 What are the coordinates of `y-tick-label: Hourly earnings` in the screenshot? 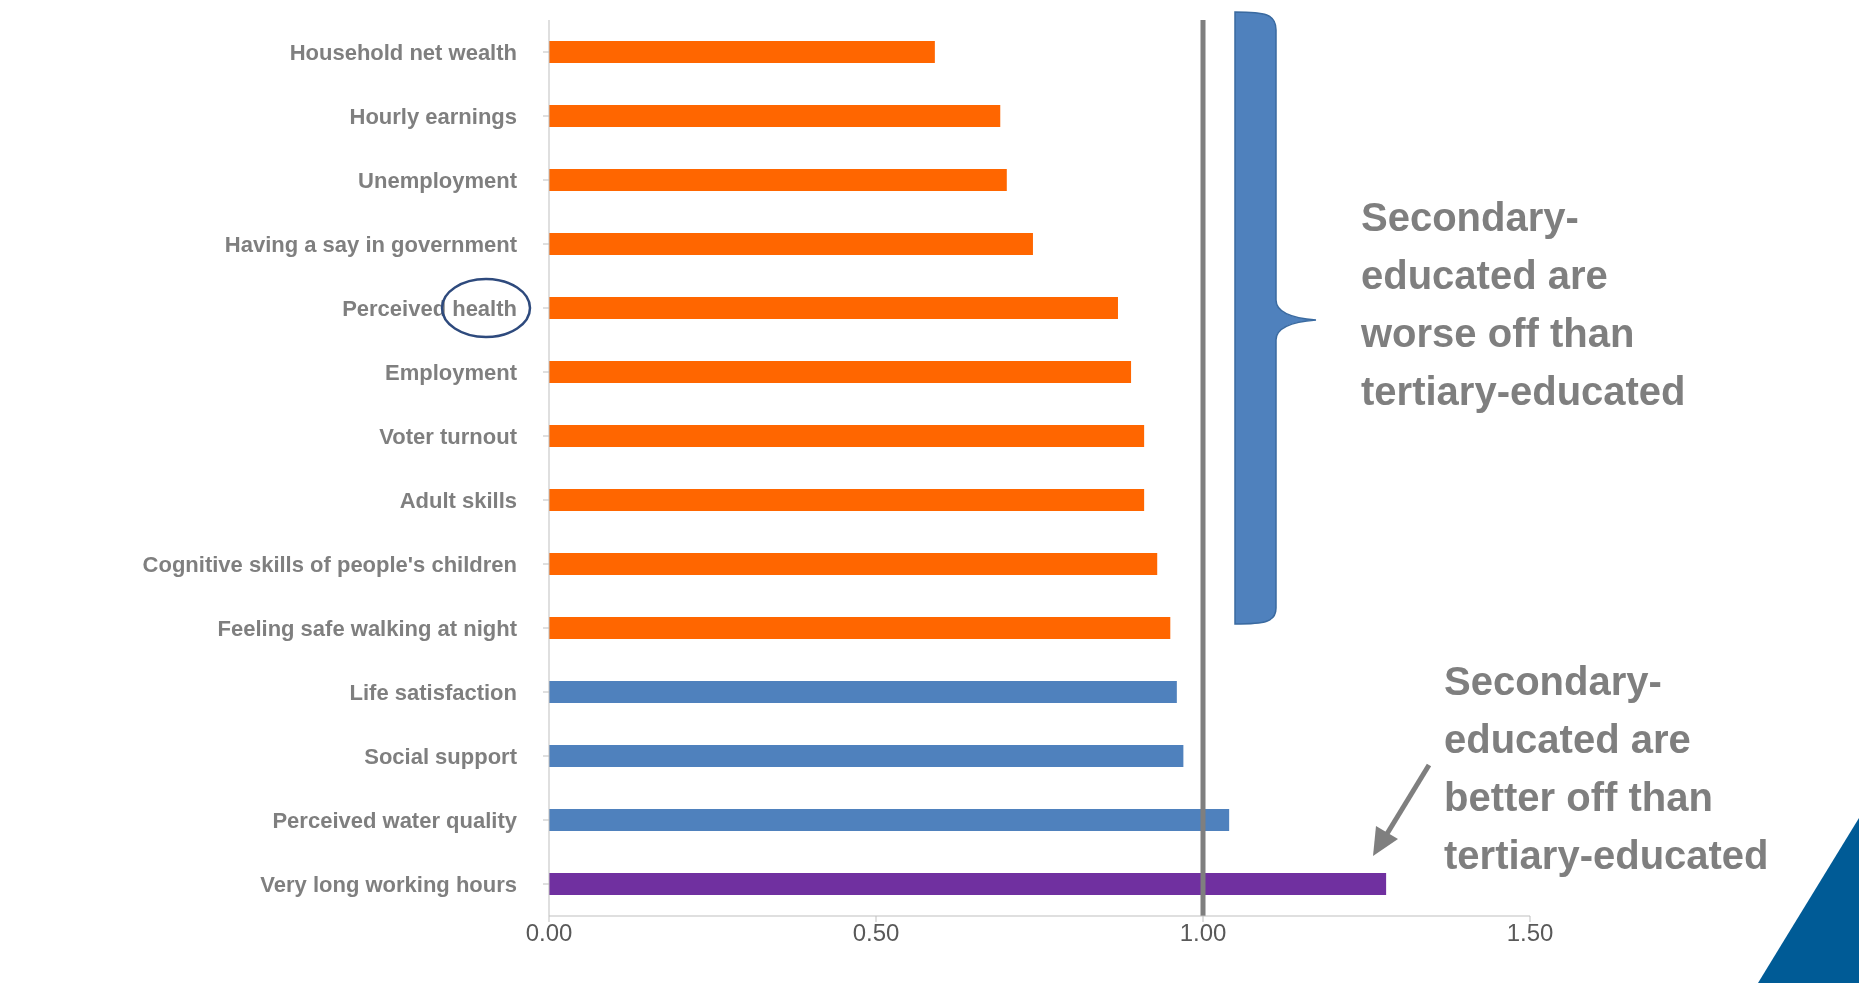 It's located at (433, 116).